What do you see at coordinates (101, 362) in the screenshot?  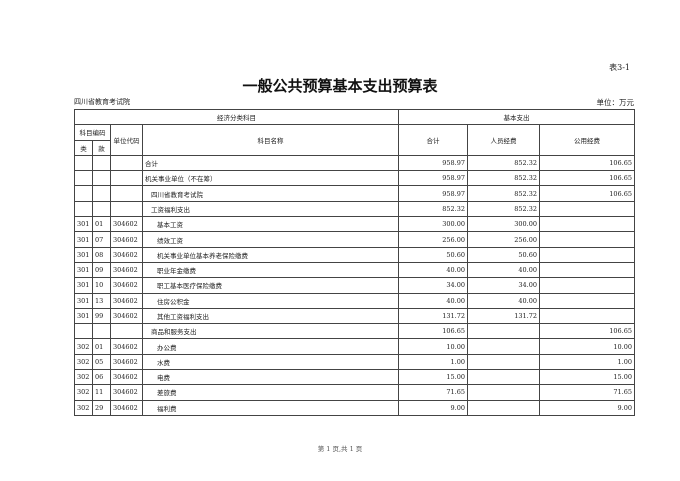 I see `cell-kuan: 05` at bounding box center [101, 362].